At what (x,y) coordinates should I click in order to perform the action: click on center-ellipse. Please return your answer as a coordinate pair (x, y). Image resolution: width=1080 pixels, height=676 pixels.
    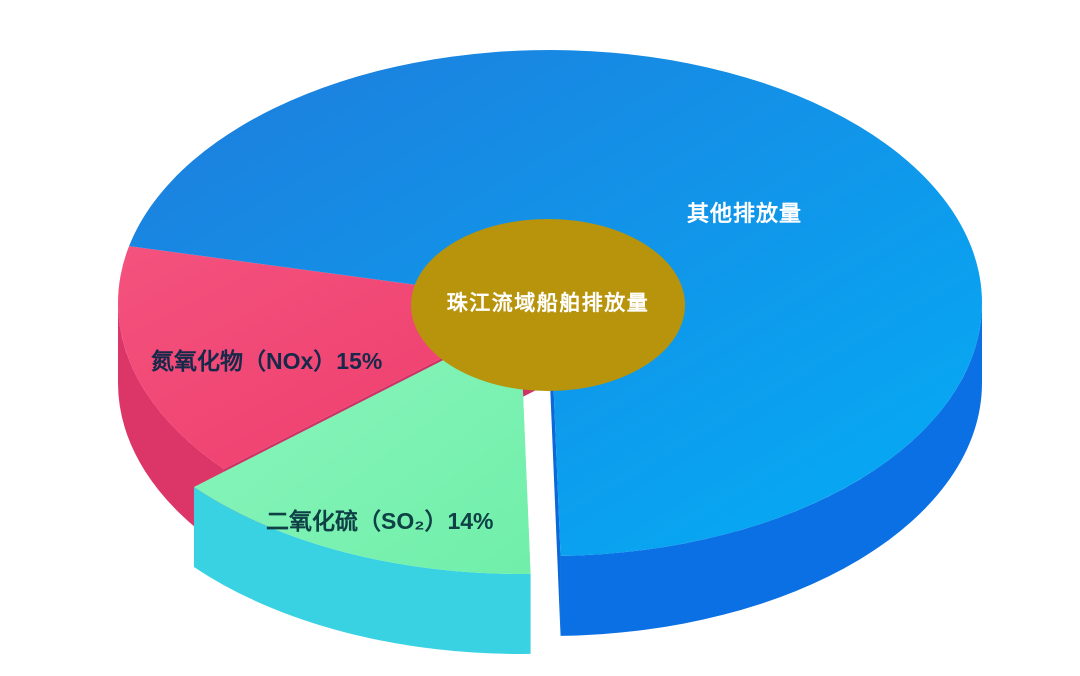
    Looking at the image, I should click on (548, 305).